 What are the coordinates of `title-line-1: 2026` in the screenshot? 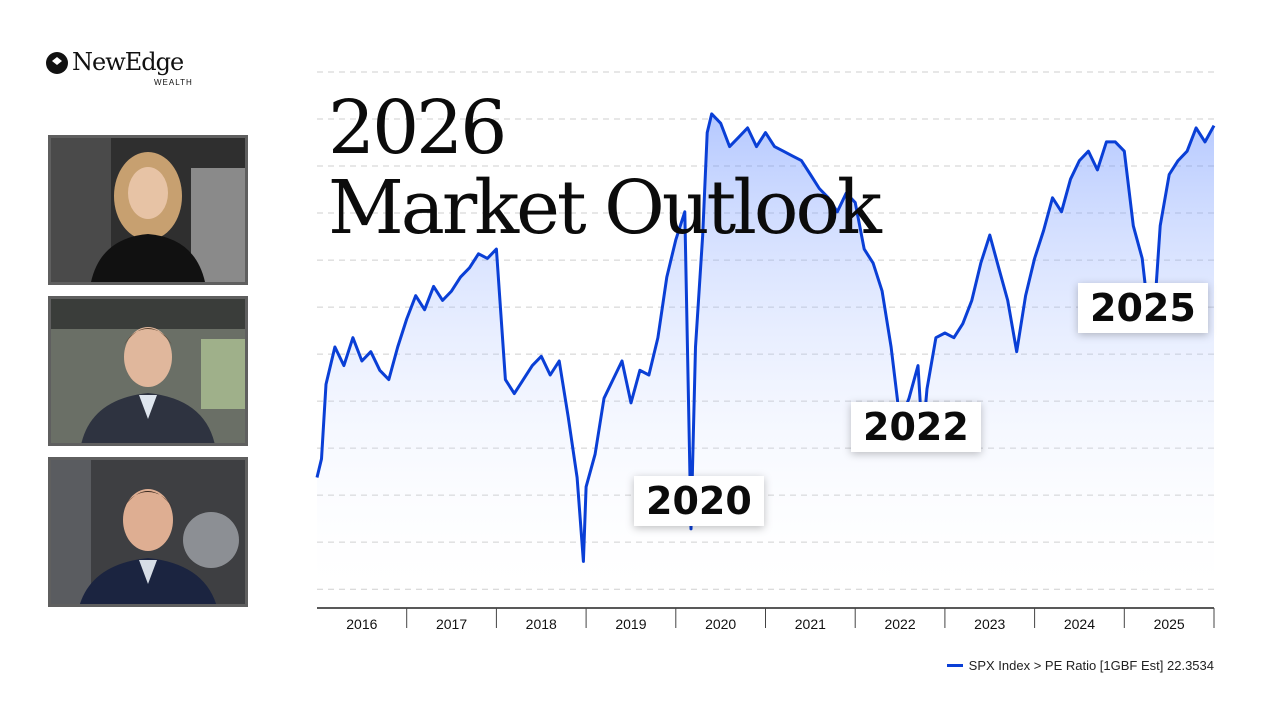 It's located at (417, 128).